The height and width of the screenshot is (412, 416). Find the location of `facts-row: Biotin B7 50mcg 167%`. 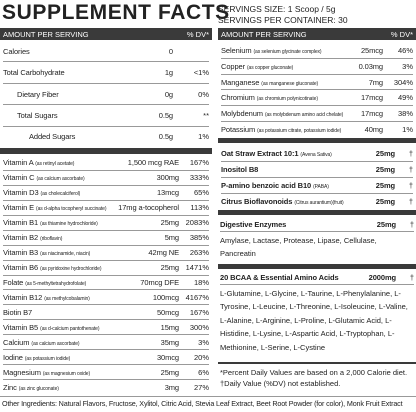

facts-row: Biotin B7 50mcg 167% is located at coordinates (106, 313).